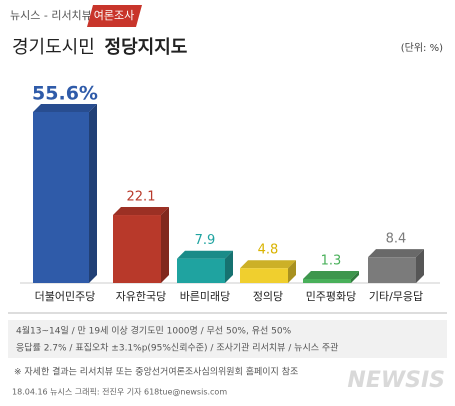  I want to click on x-tick-label: 바른미래당, so click(205, 296).